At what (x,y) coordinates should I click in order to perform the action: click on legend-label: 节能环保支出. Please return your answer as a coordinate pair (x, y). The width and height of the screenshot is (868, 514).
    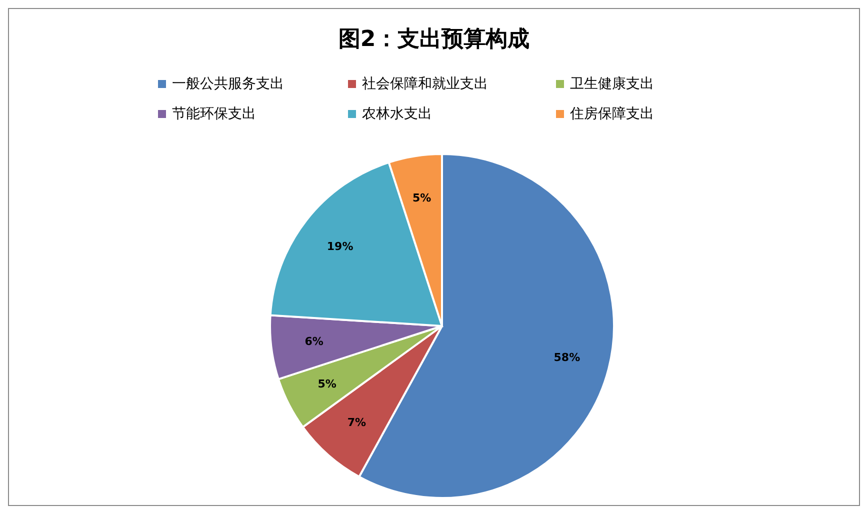
    Looking at the image, I should click on (214, 114).